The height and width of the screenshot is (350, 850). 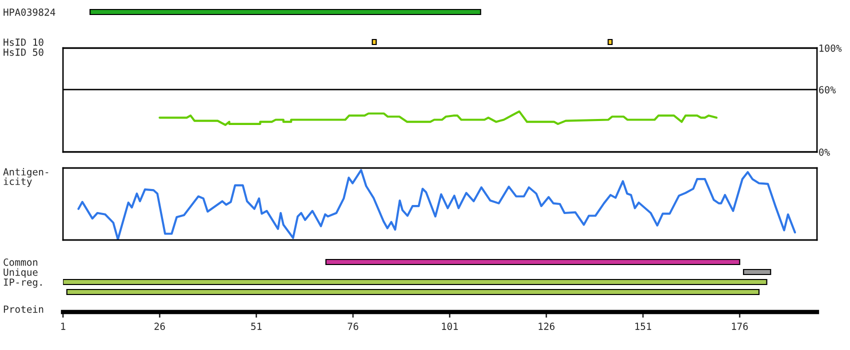 What do you see at coordinates (21, 262) in the screenshot?
I see `y-tick-label: Common` at bounding box center [21, 262].